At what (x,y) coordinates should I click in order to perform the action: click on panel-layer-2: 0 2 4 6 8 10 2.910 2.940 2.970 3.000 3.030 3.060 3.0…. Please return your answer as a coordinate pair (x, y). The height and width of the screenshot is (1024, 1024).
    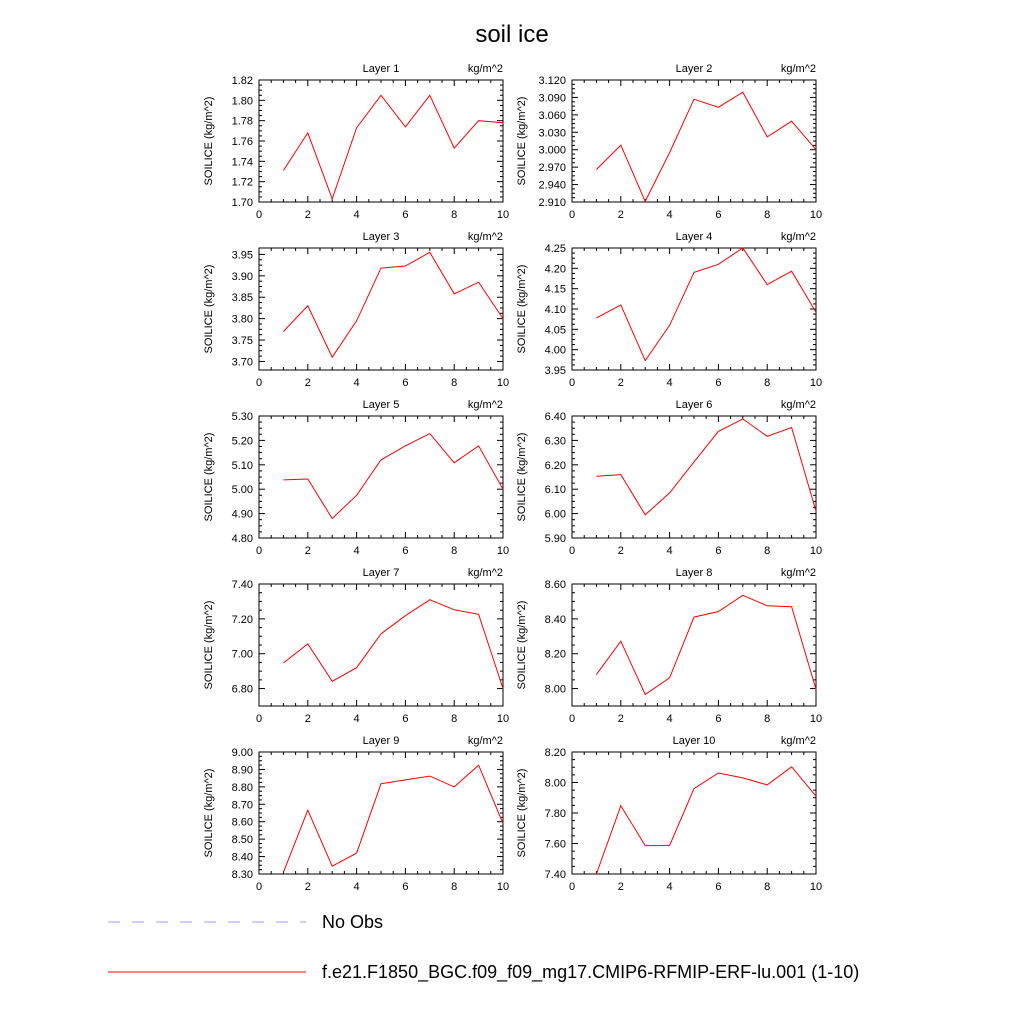
    Looking at the image, I should click on (669, 142).